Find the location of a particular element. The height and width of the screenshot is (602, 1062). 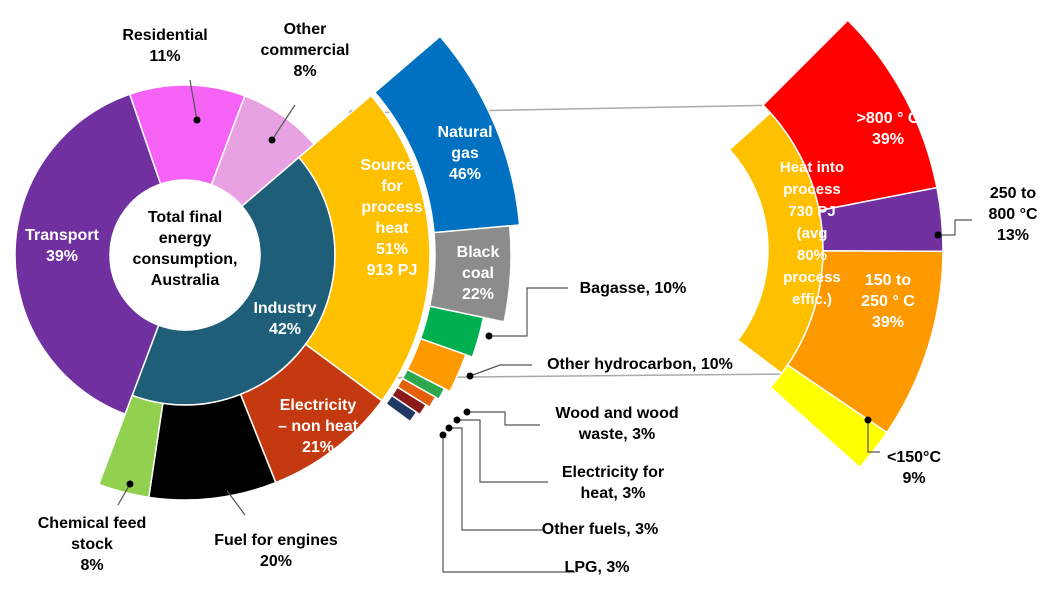

text-line: 11% is located at coordinates (164, 56).